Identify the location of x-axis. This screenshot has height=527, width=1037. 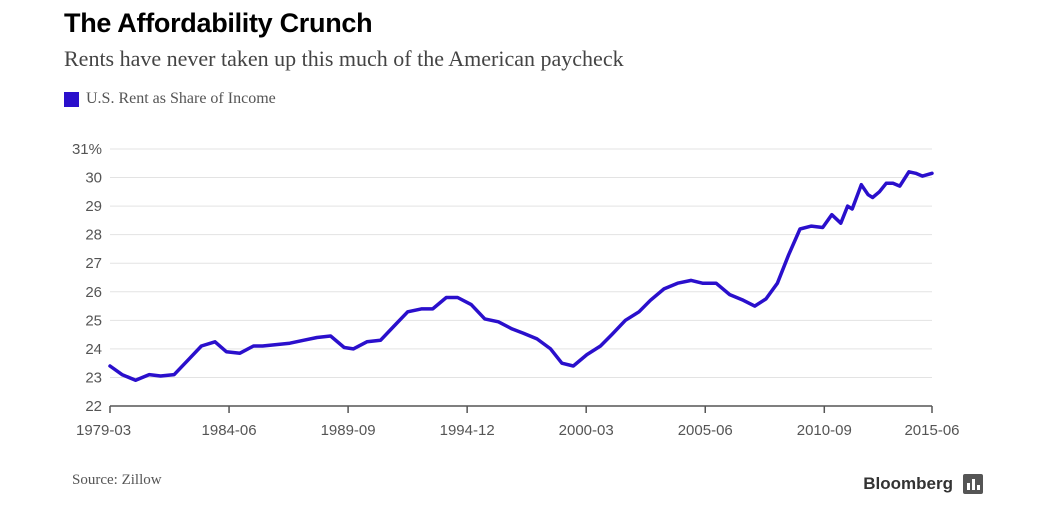
(521, 409).